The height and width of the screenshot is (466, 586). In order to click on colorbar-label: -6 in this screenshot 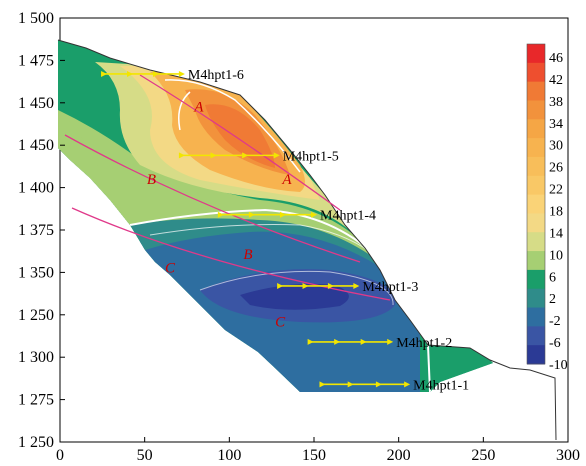, I will do `click(555, 343)`.